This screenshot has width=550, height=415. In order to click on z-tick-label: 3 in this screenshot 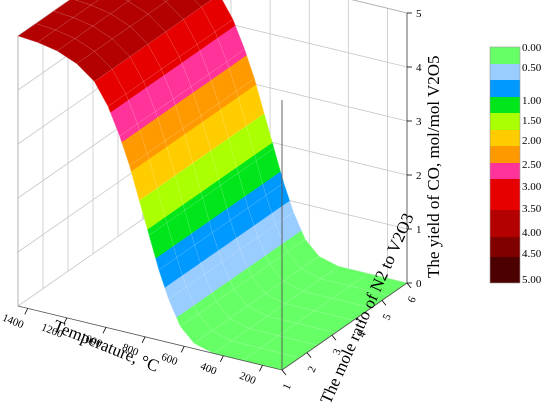, I will do `click(419, 122)`.